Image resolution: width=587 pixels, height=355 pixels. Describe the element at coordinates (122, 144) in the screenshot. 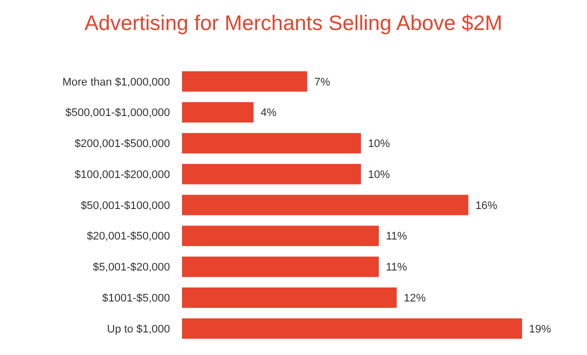

I see `y-tick-label: $200,001-$500,000` at that location.